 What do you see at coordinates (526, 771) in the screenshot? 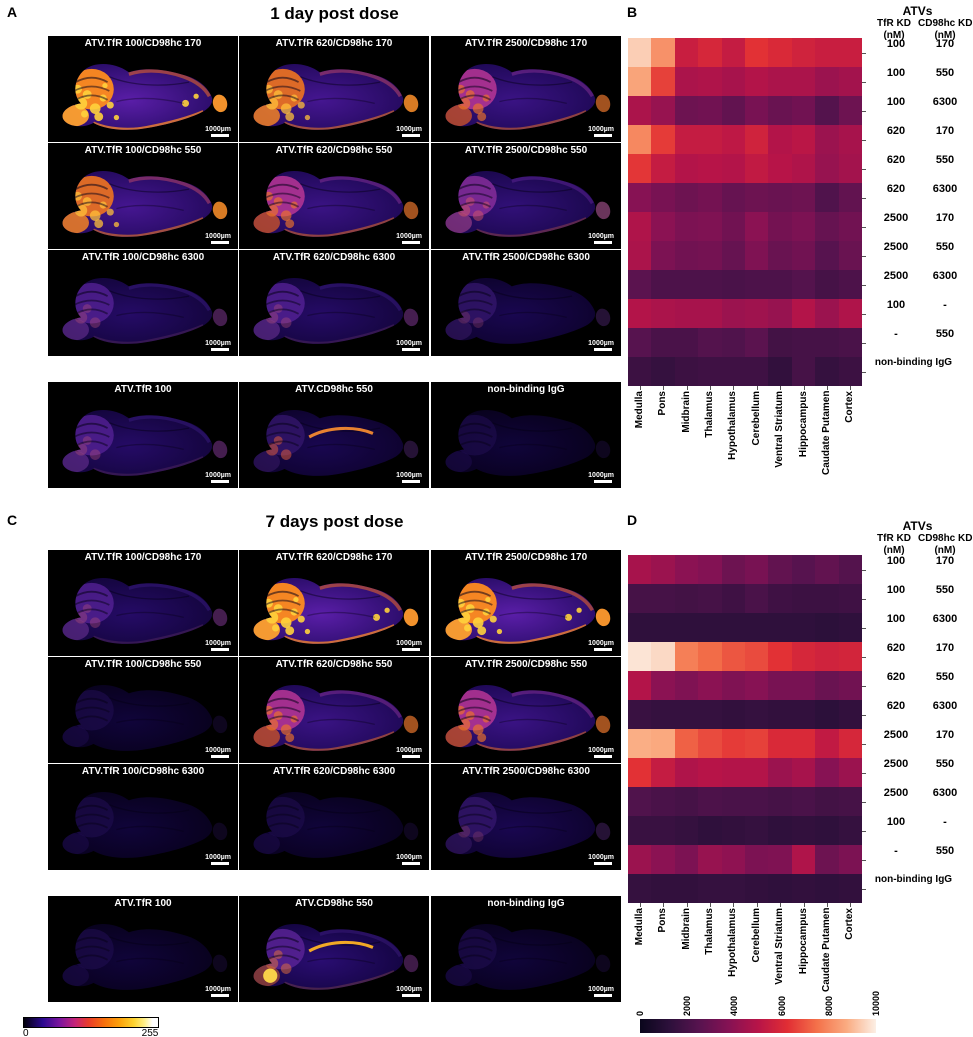
I see `brain-tile-label: ATV.TfR 2500/CD98hc 6300` at bounding box center [526, 771].